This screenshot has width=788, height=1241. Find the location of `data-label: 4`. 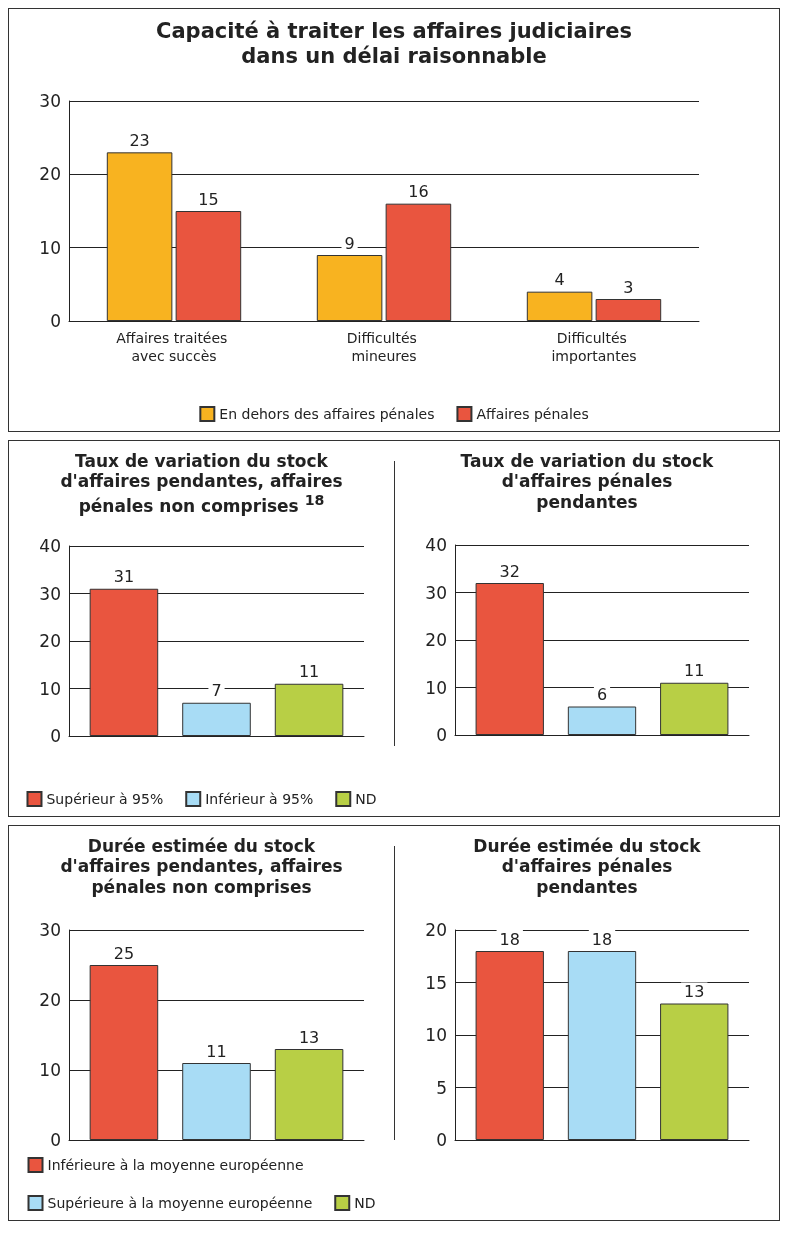

data-label: 4 is located at coordinates (559, 280).